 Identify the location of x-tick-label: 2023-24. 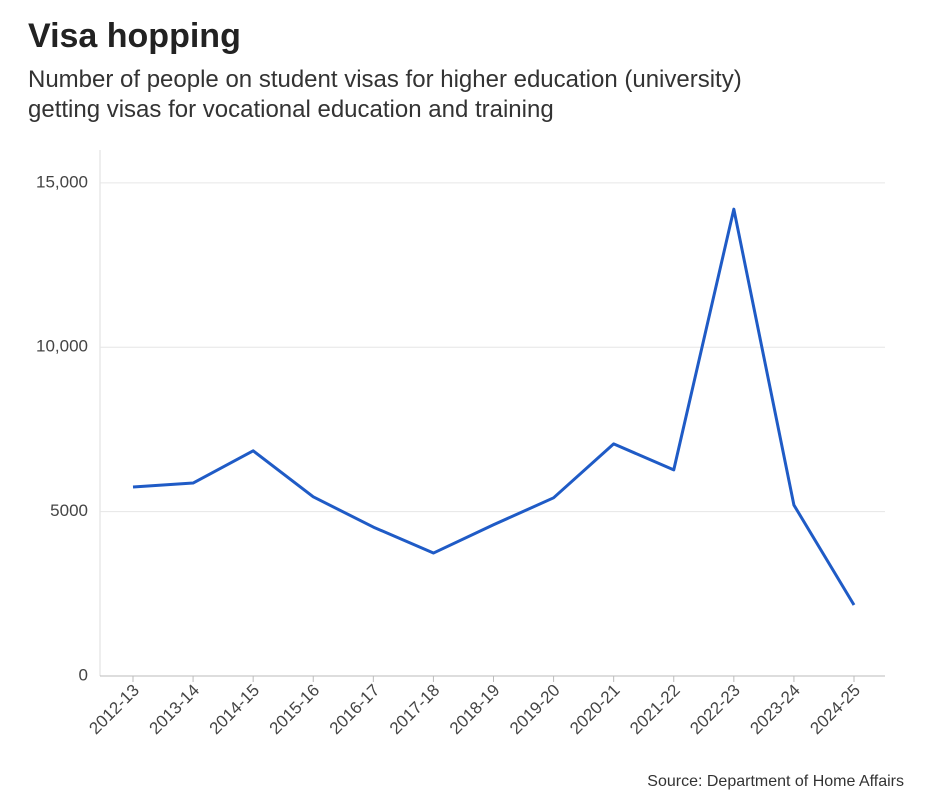
(775, 710).